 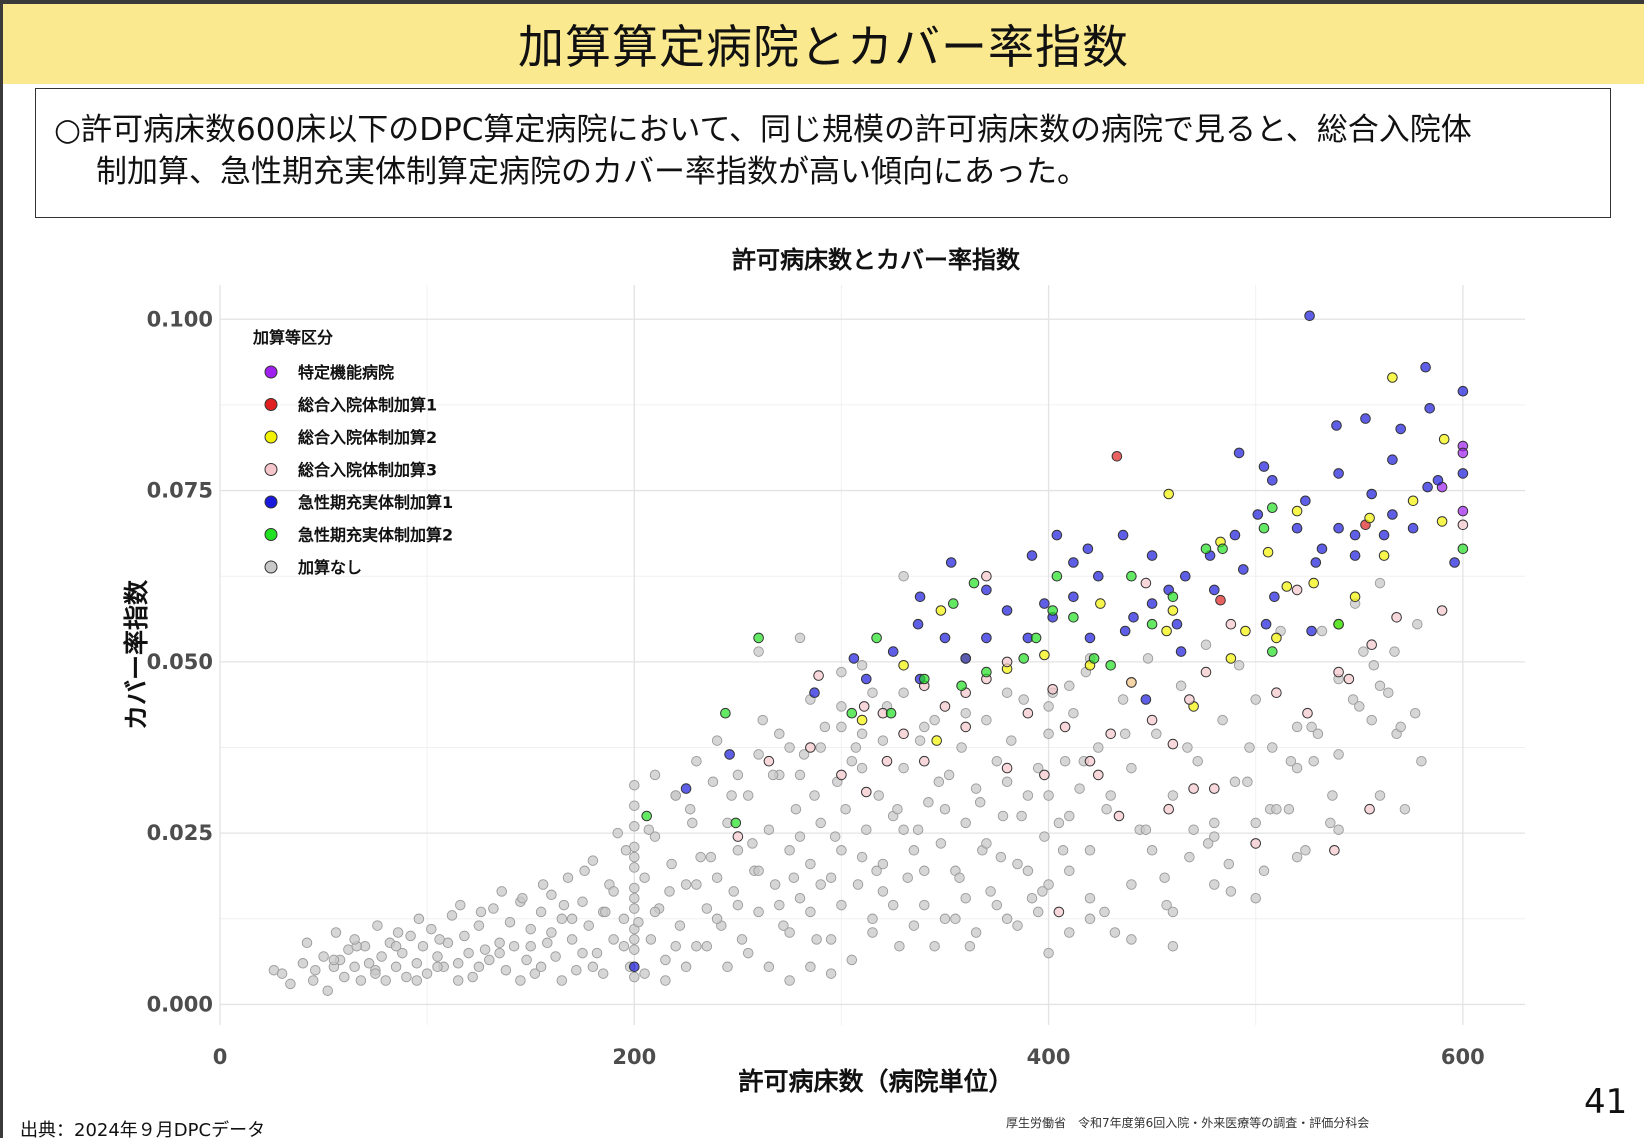 What do you see at coordinates (346, 372) in the screenshot?
I see `legend-label: 特定機能病院` at bounding box center [346, 372].